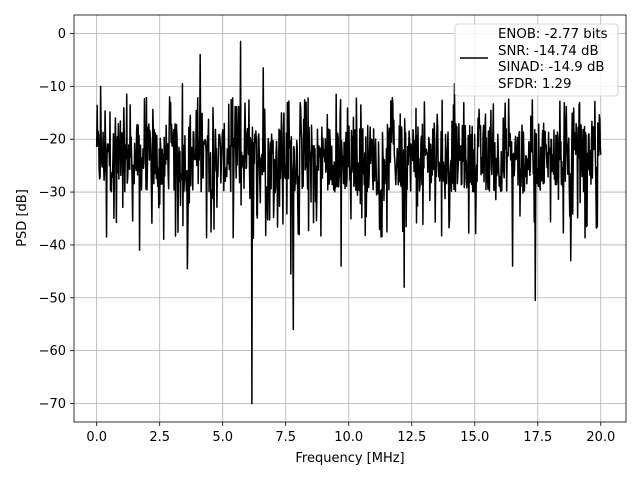 The image size is (640, 480). What do you see at coordinates (52, 140) in the screenshot?
I see `y-tick-label: −20` at bounding box center [52, 140].